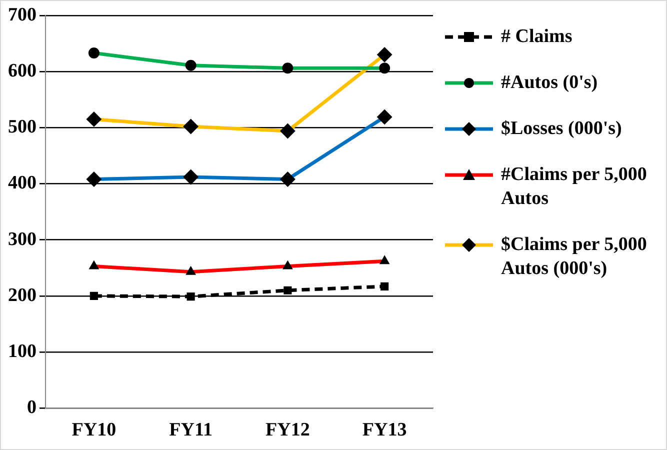  I want to click on y-tick-label: 600, so click(22, 71).